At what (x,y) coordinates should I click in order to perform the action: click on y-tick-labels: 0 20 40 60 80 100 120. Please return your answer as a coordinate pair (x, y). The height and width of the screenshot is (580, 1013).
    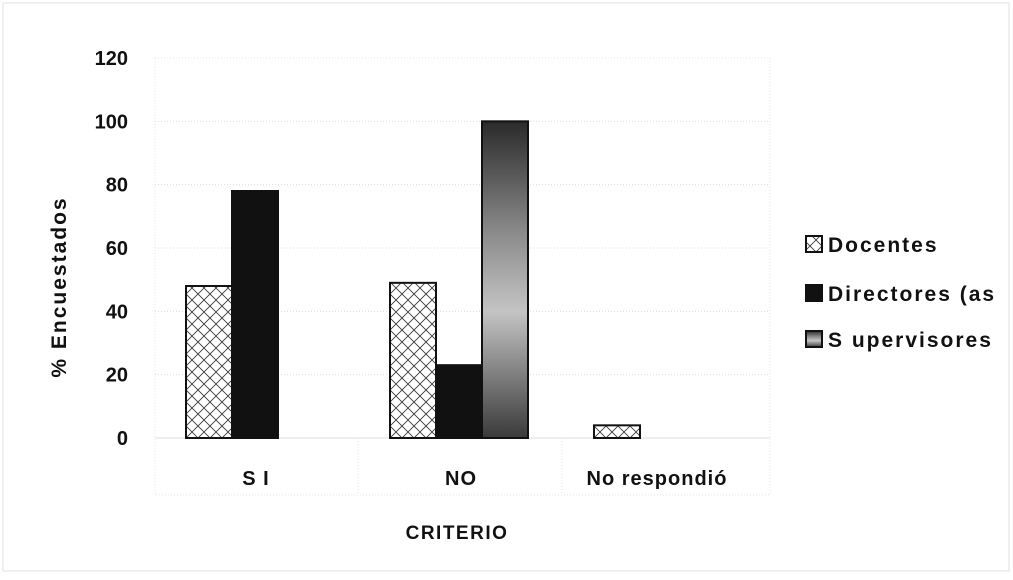
    Looking at the image, I should click on (111, 249).